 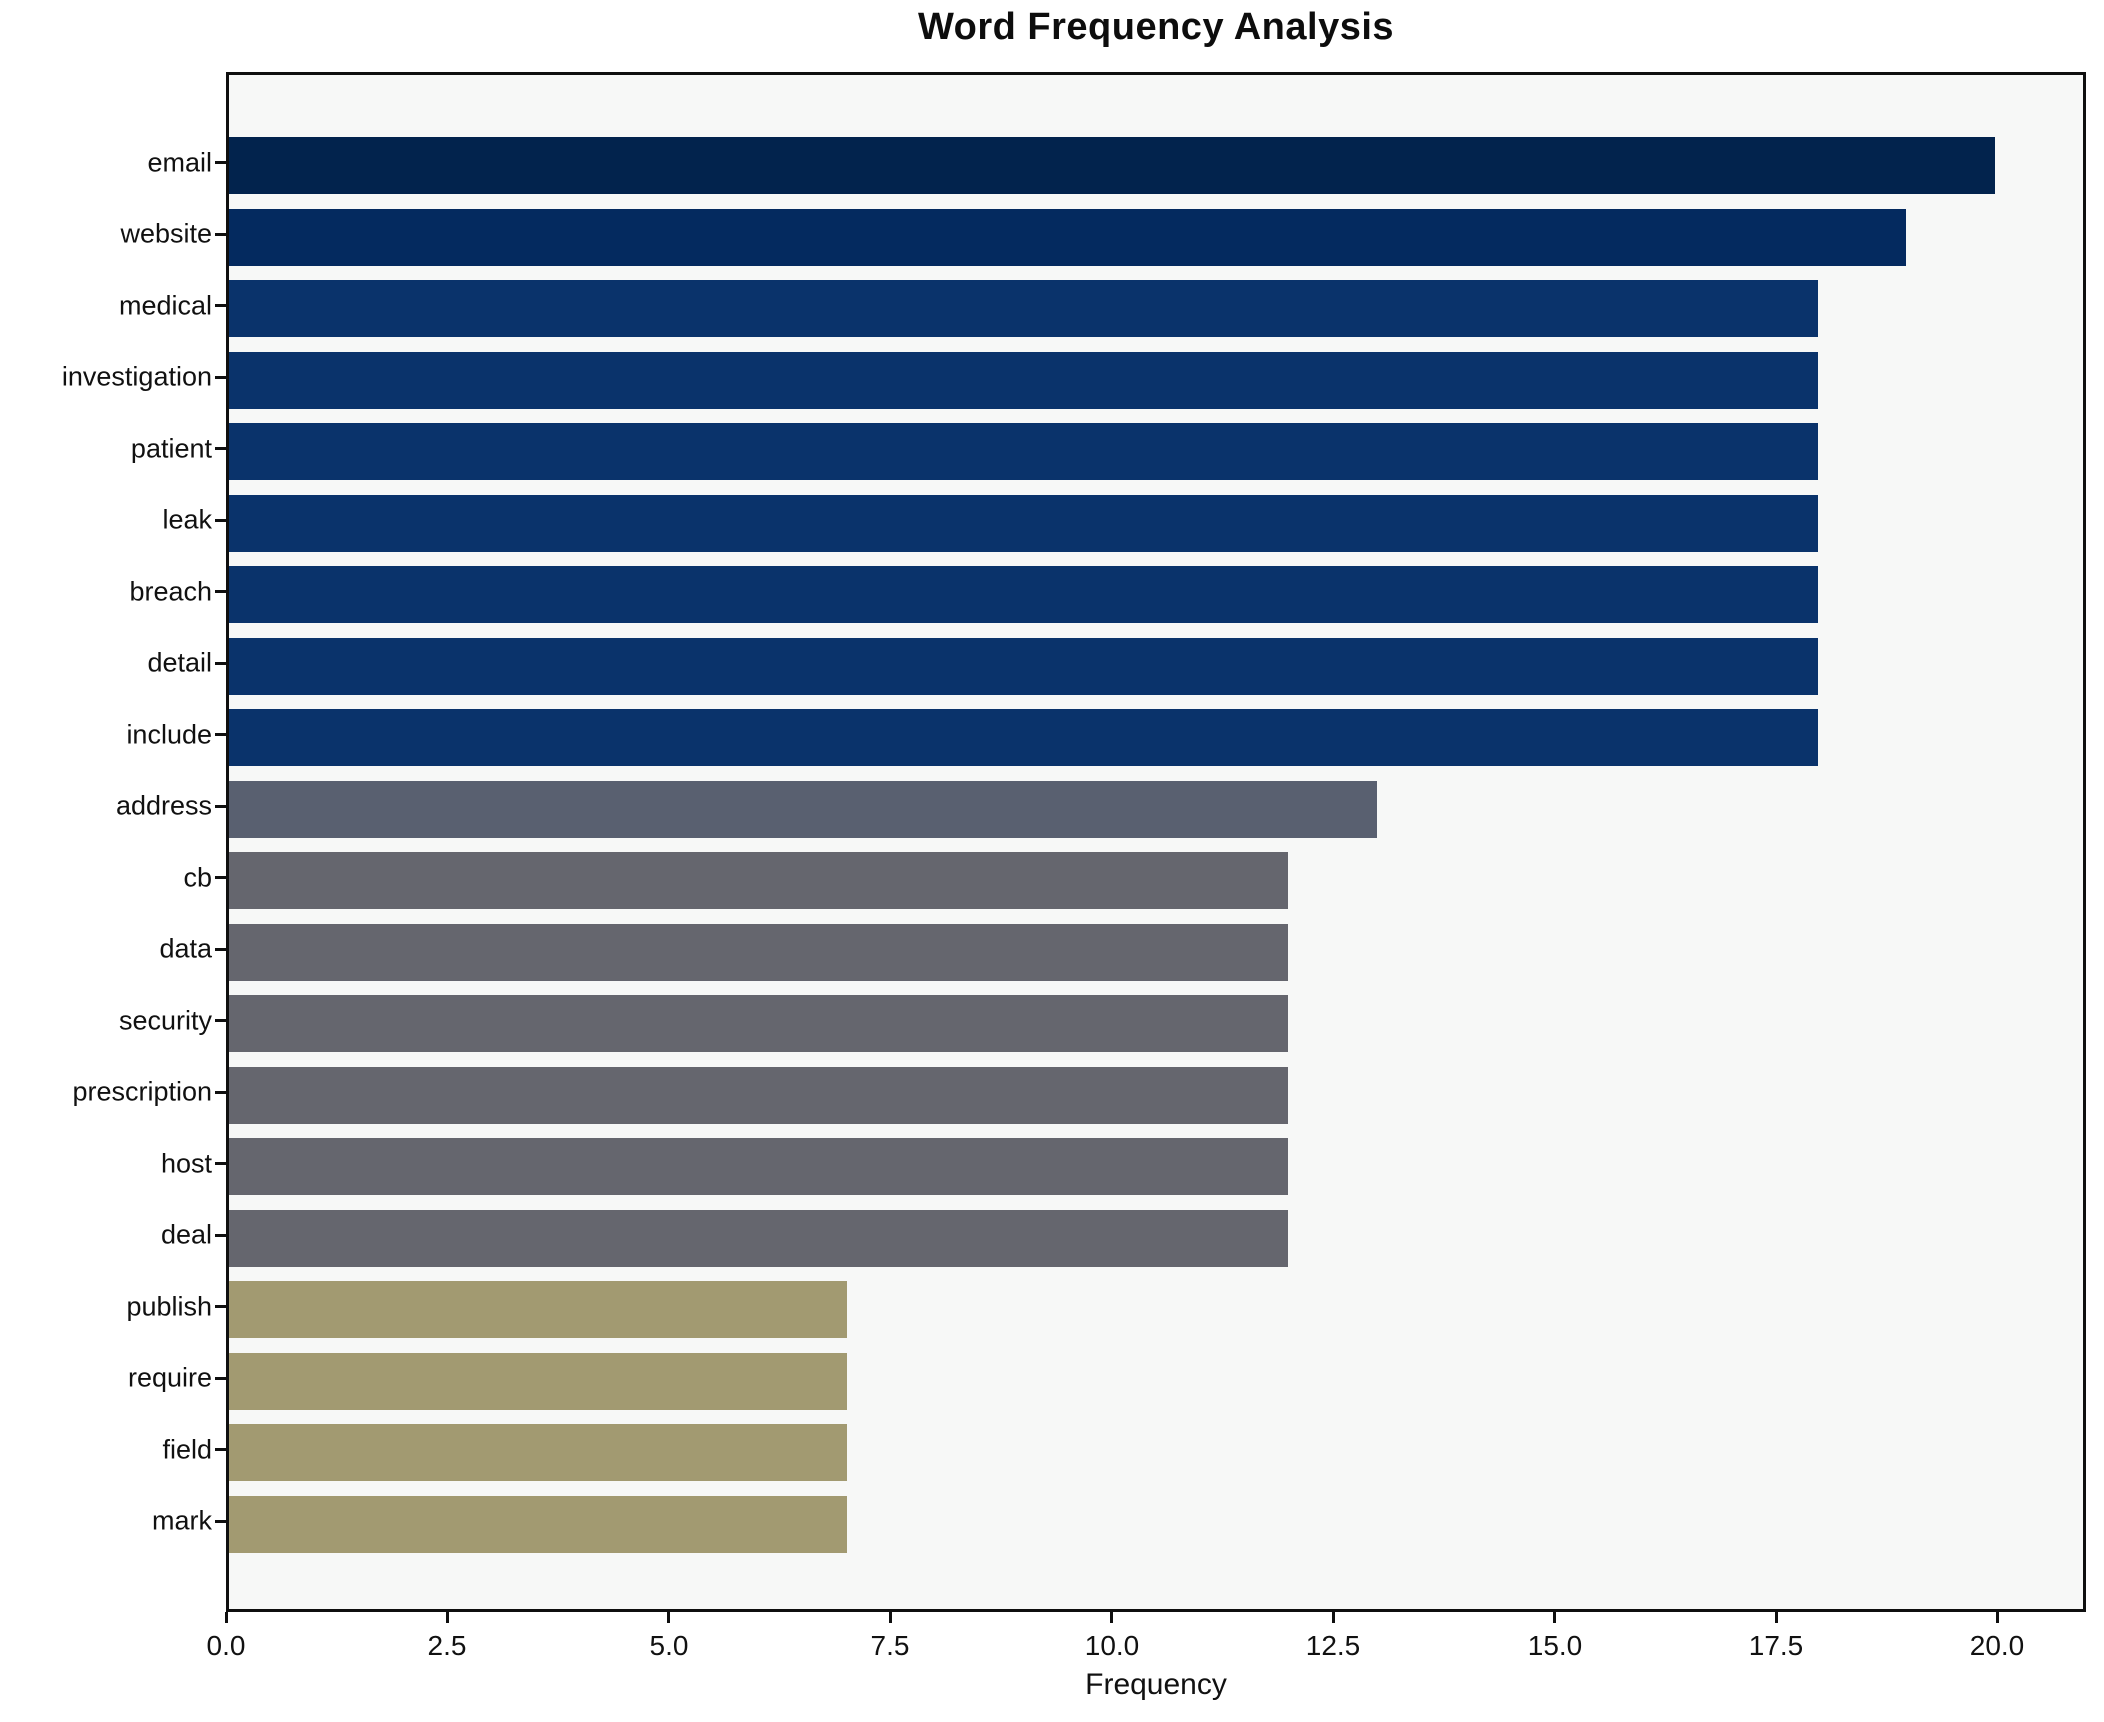 I want to click on bar-require, so click(x=538, y=1381).